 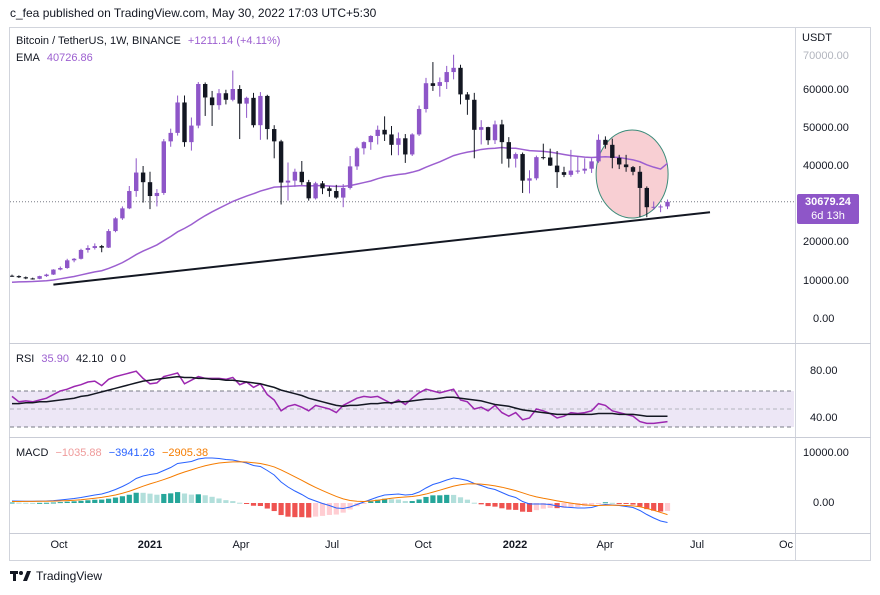 What do you see at coordinates (114, 453) in the screenshot?
I see `macd-legend: MACD −1035.88 −3941.26 −2905.38` at bounding box center [114, 453].